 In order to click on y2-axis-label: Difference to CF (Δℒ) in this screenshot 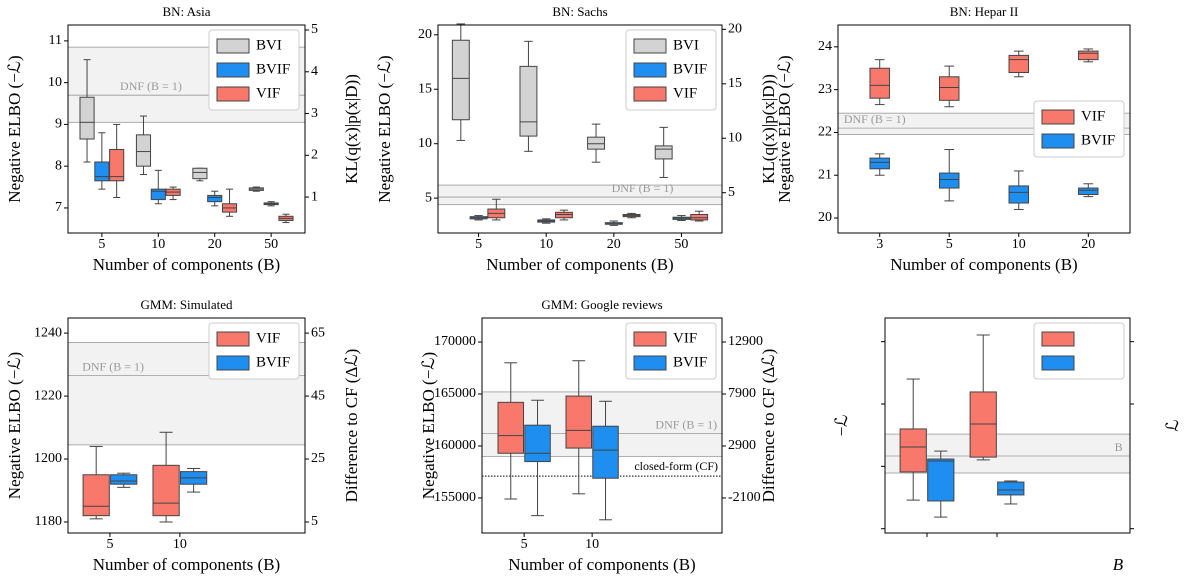, I will do `click(768, 426)`.